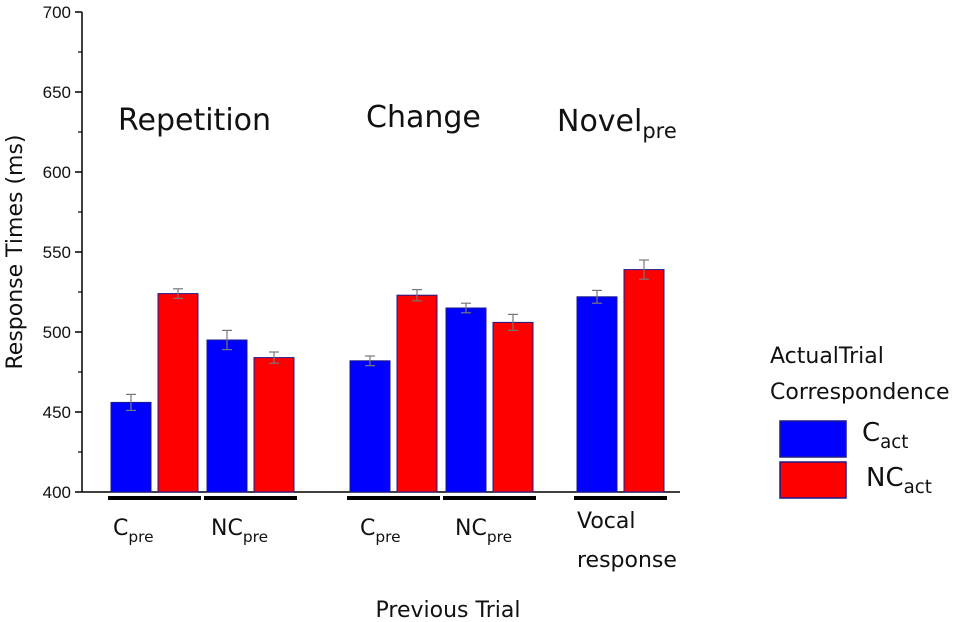 The width and height of the screenshot is (968, 622). Describe the element at coordinates (885, 478) in the screenshot. I see `legend-label-1-main: NC` at that location.